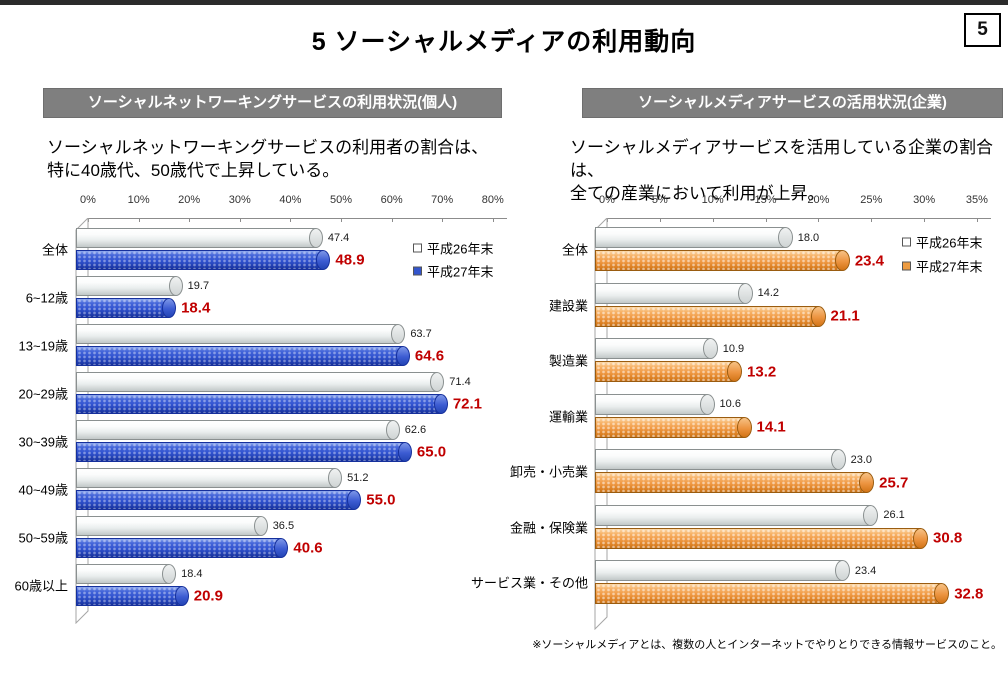 The height and width of the screenshot is (678, 1008). I want to click on value-label-series2: 21.1, so click(845, 316).